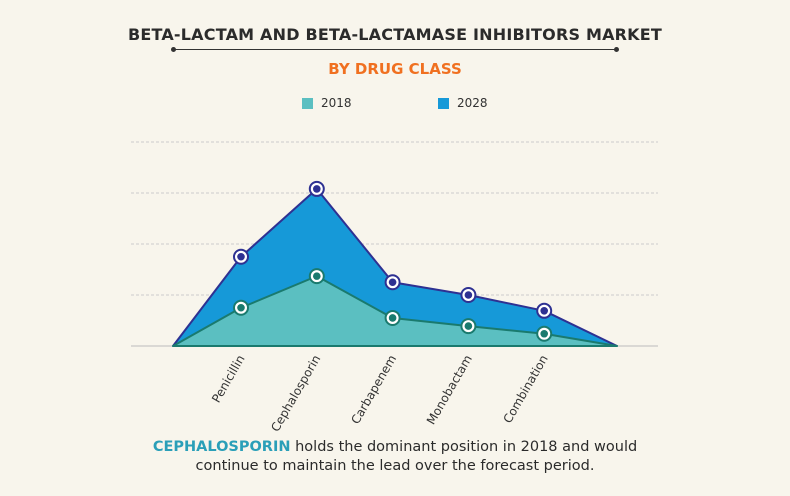 The height and width of the screenshot is (496, 790). What do you see at coordinates (395, 311) in the screenshot?
I see `area-2018` at bounding box center [395, 311].